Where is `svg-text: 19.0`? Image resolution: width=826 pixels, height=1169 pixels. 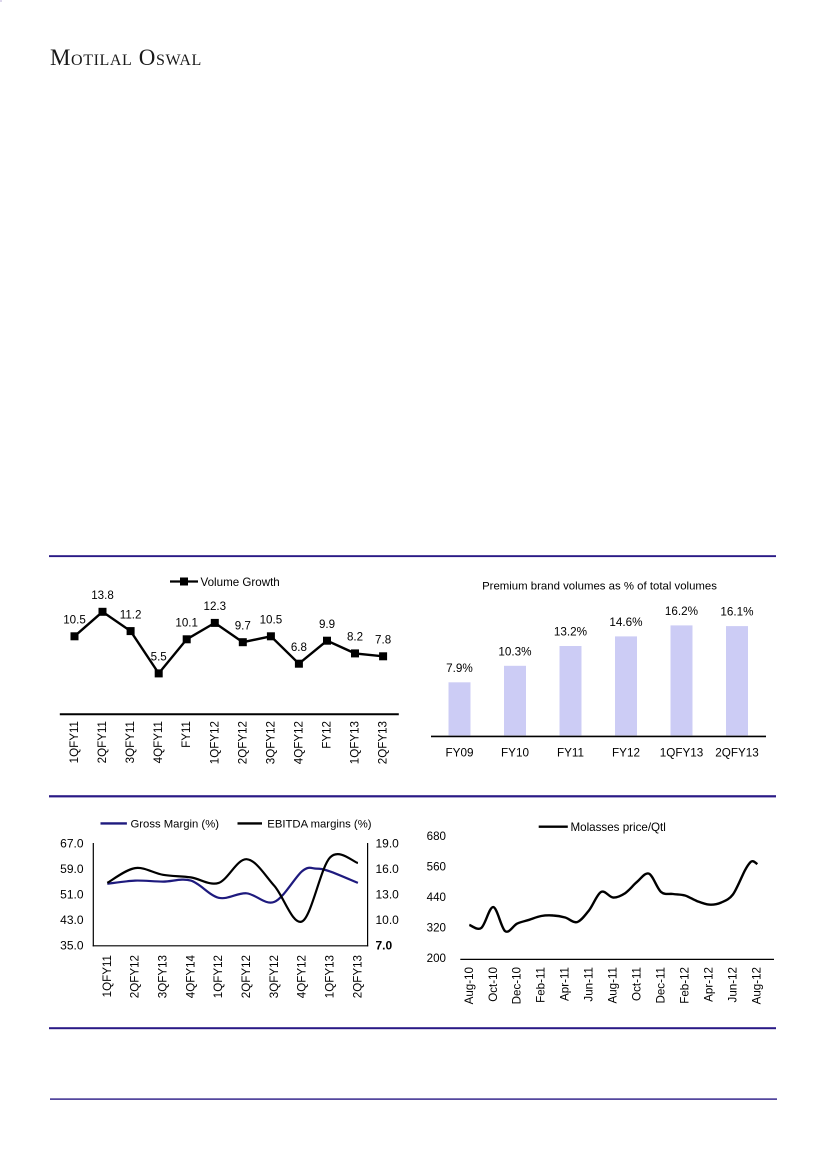 svg-text: 19.0 is located at coordinates (388, 844).